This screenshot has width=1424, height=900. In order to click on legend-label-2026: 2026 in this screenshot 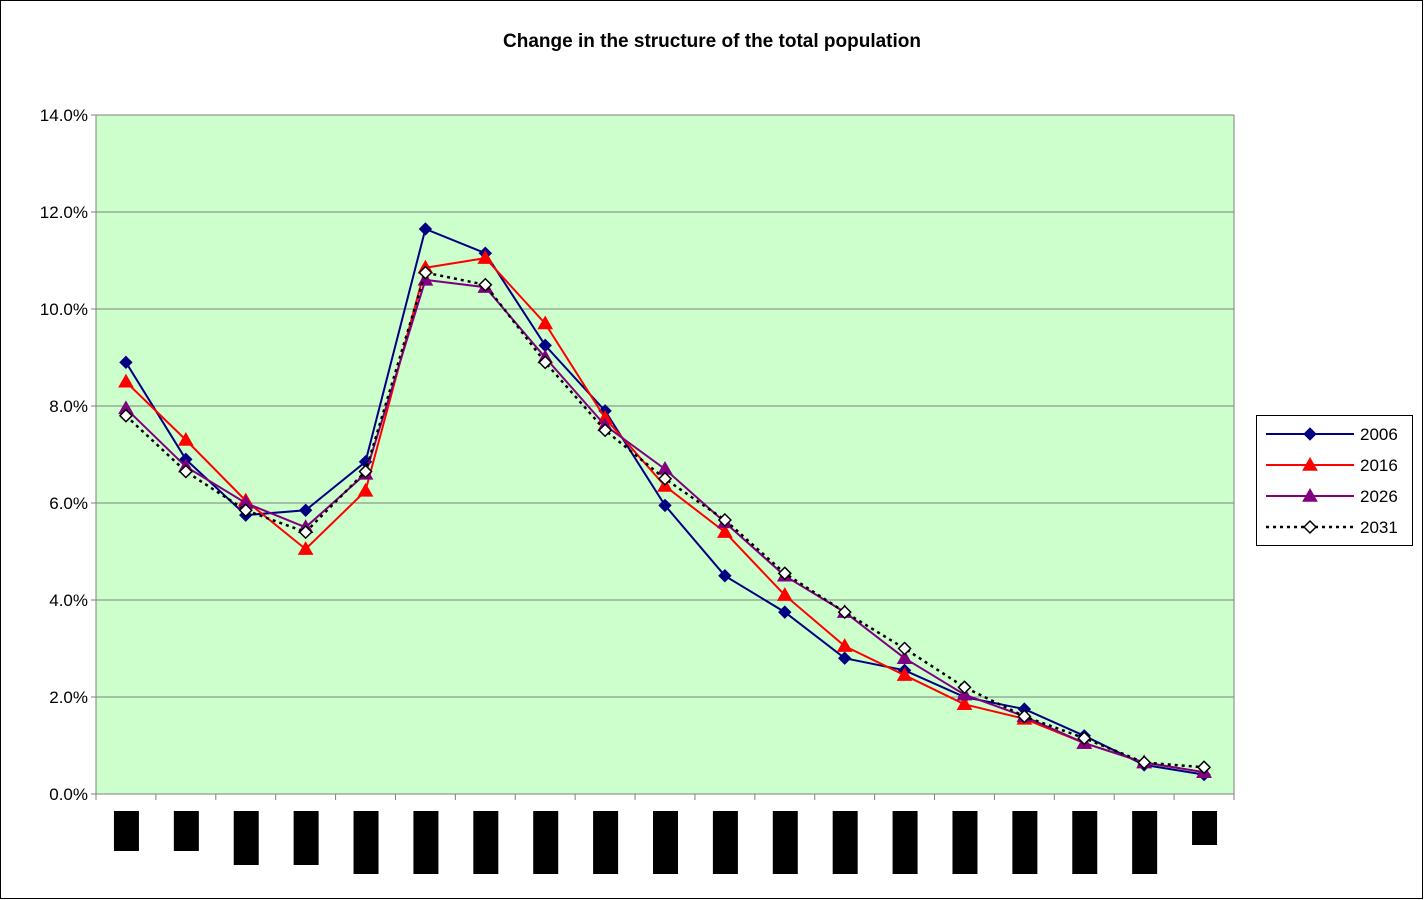, I will do `click(1379, 496)`.